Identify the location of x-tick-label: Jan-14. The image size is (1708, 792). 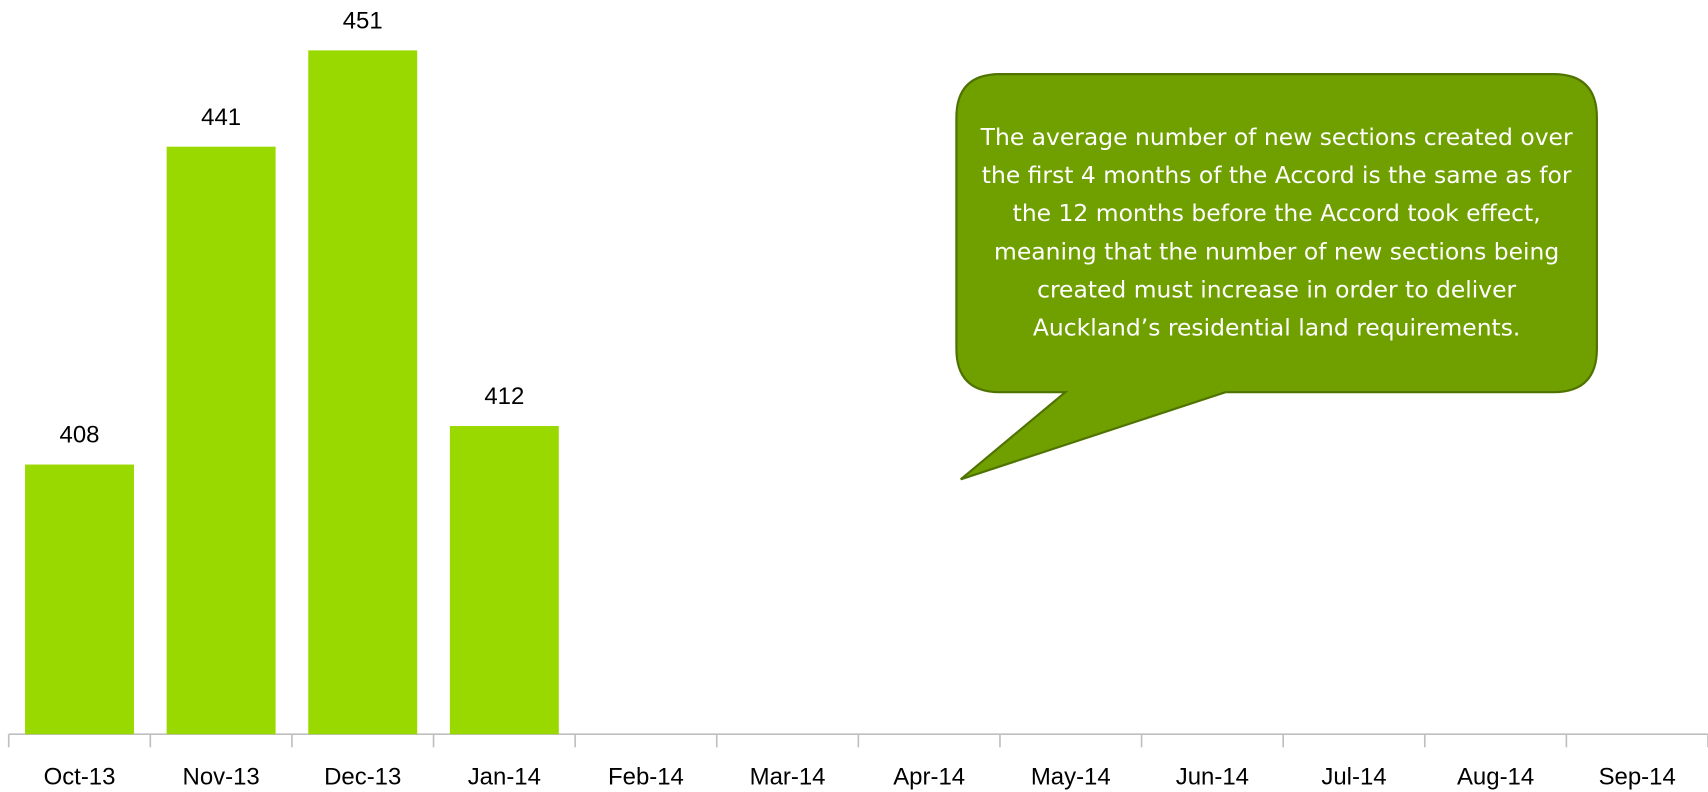
(504, 776).